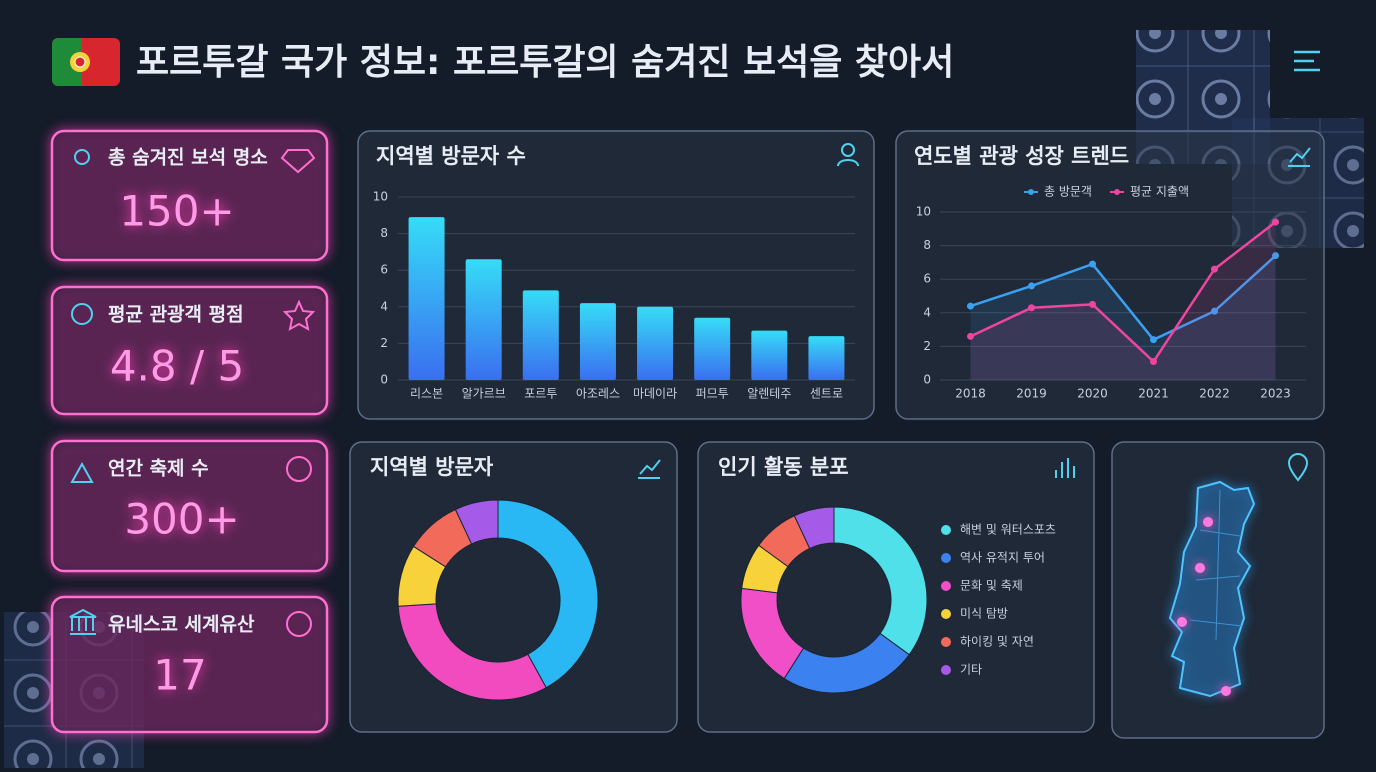 The height and width of the screenshot is (772, 1376). What do you see at coordinates (848, 155) in the screenshot?
I see `user-icon` at bounding box center [848, 155].